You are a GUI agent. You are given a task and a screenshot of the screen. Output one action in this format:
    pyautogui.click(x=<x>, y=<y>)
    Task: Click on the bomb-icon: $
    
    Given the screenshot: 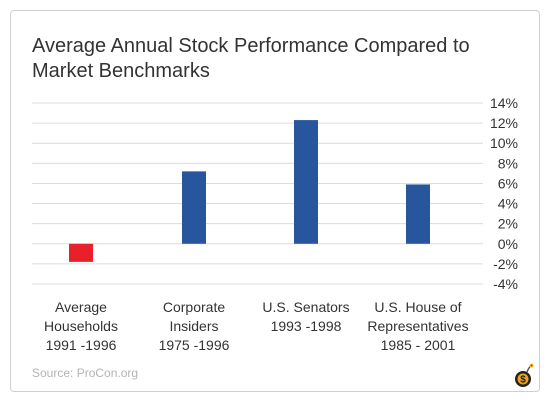 What is the action you would take?
    pyautogui.click(x=524, y=375)
    